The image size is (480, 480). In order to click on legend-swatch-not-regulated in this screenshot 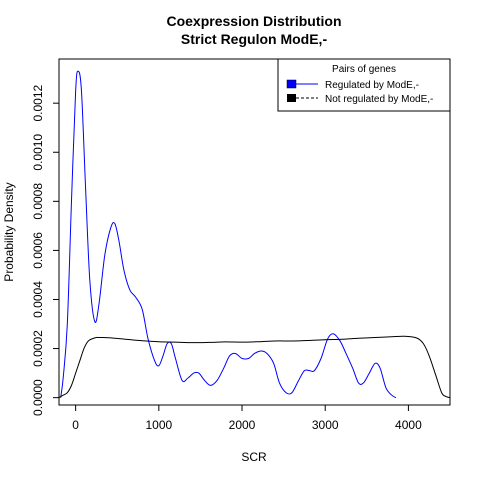, I will do `click(291, 98)`.